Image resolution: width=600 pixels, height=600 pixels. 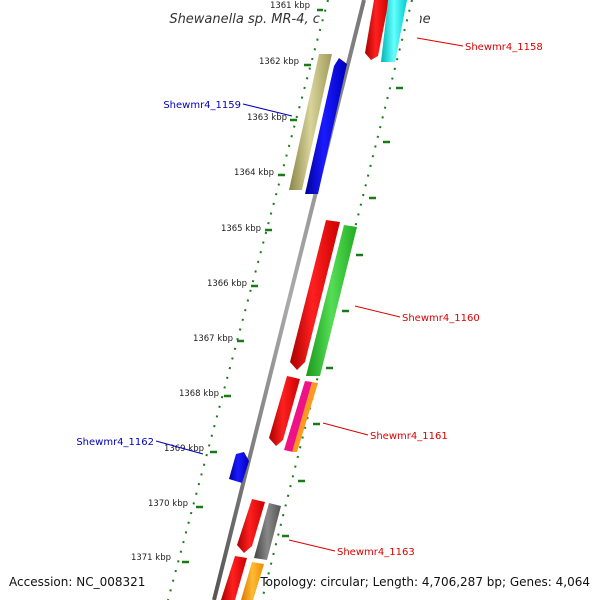 I want to click on tick-label: 1363 kbp, so click(x=267, y=118).